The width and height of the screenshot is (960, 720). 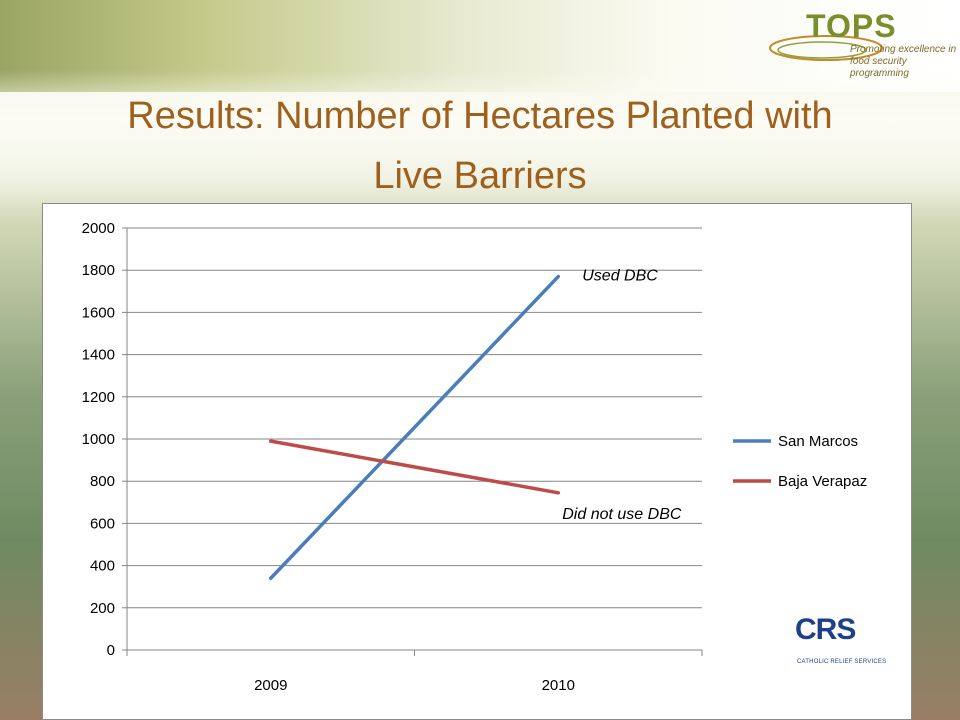 I want to click on chart-annotations: Used DBC Did not use DBC, so click(x=622, y=395).